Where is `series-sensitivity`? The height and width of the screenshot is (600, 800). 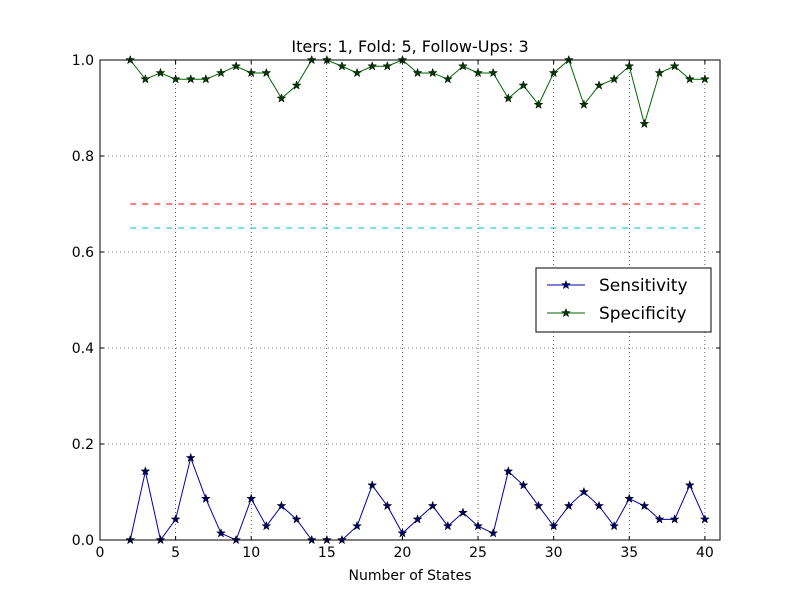
series-sensitivity is located at coordinates (417, 498).